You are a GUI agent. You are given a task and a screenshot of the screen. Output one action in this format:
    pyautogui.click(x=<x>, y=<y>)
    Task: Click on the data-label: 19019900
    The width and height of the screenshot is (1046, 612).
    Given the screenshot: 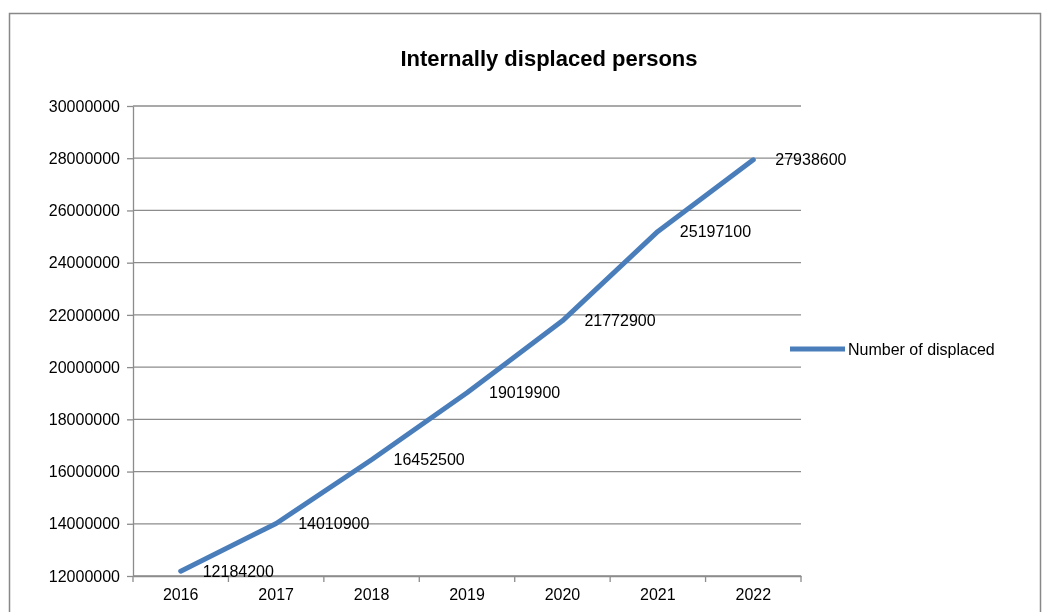 What is the action you would take?
    pyautogui.click(x=525, y=393)
    